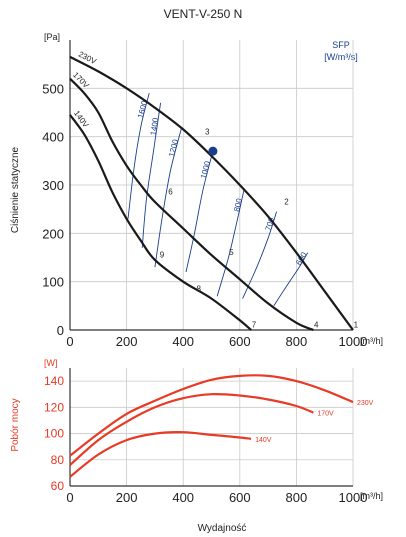  What do you see at coordinates (127, 341) in the screenshot?
I see `pressure-x-tick-label: 200` at bounding box center [127, 341].